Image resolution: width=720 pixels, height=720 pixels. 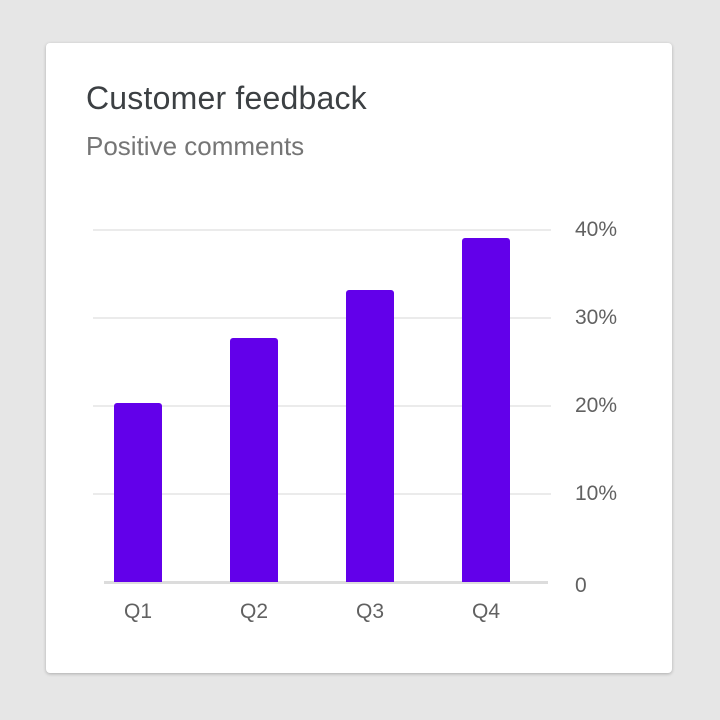 What do you see at coordinates (581, 585) in the screenshot?
I see `y-tick-label: 0` at bounding box center [581, 585].